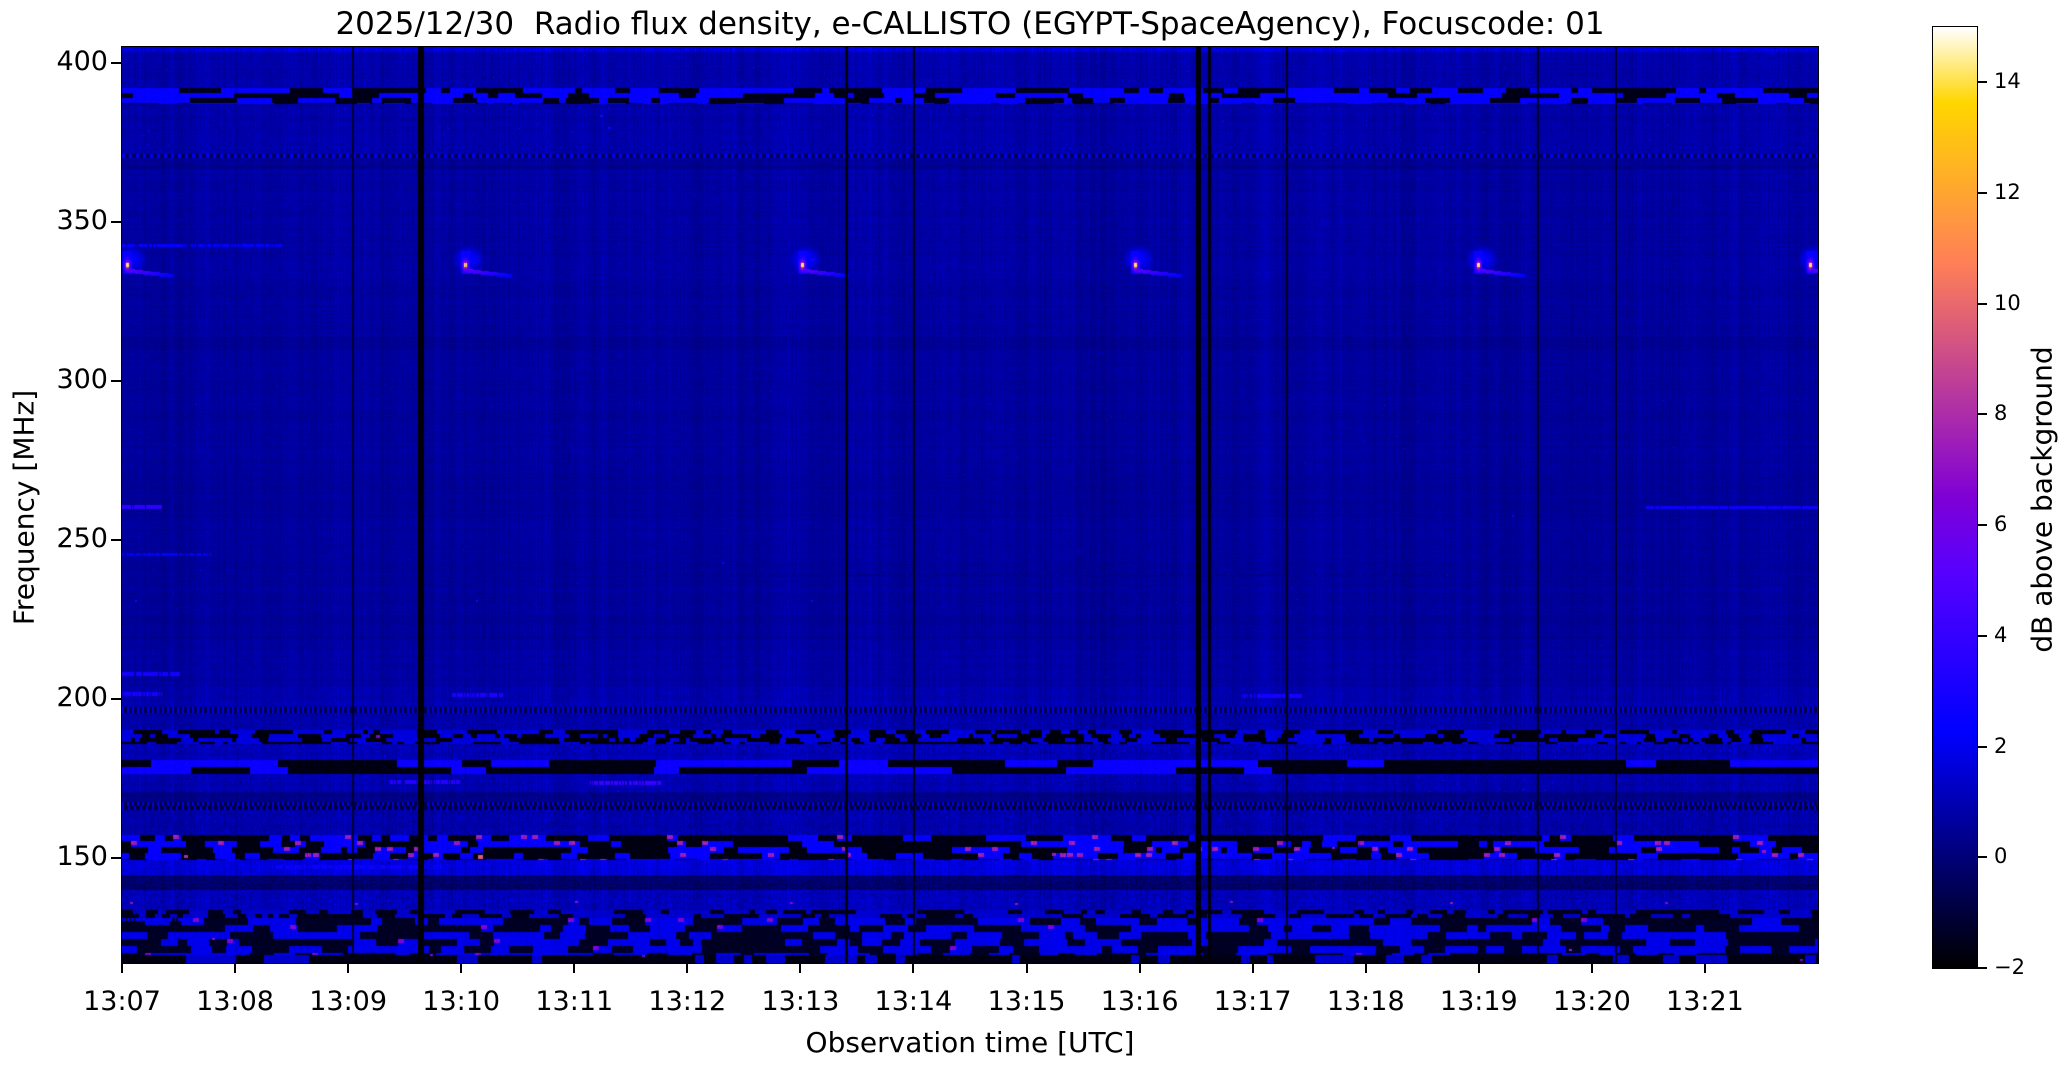  I want to click on x-tick-label: 13:13, so click(800, 1001).